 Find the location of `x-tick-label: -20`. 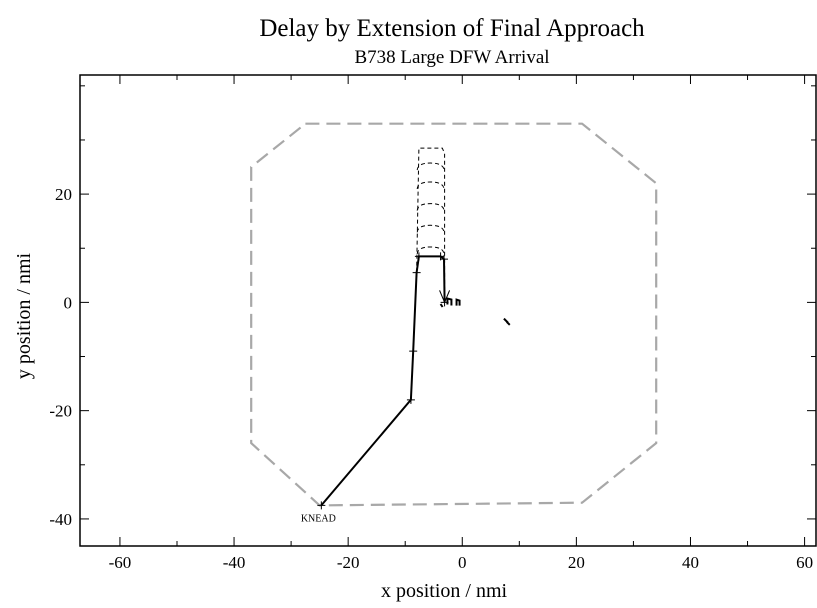

x-tick-label: -20 is located at coordinates (348, 562).